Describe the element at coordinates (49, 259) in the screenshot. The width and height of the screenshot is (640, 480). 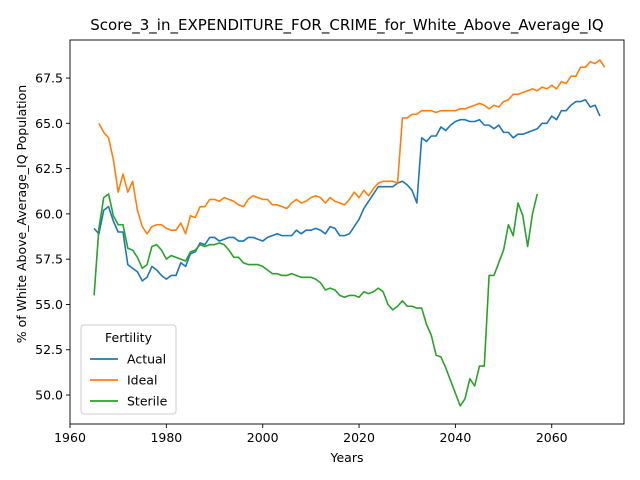
I see `y-tick-label-3: 57.5` at that location.